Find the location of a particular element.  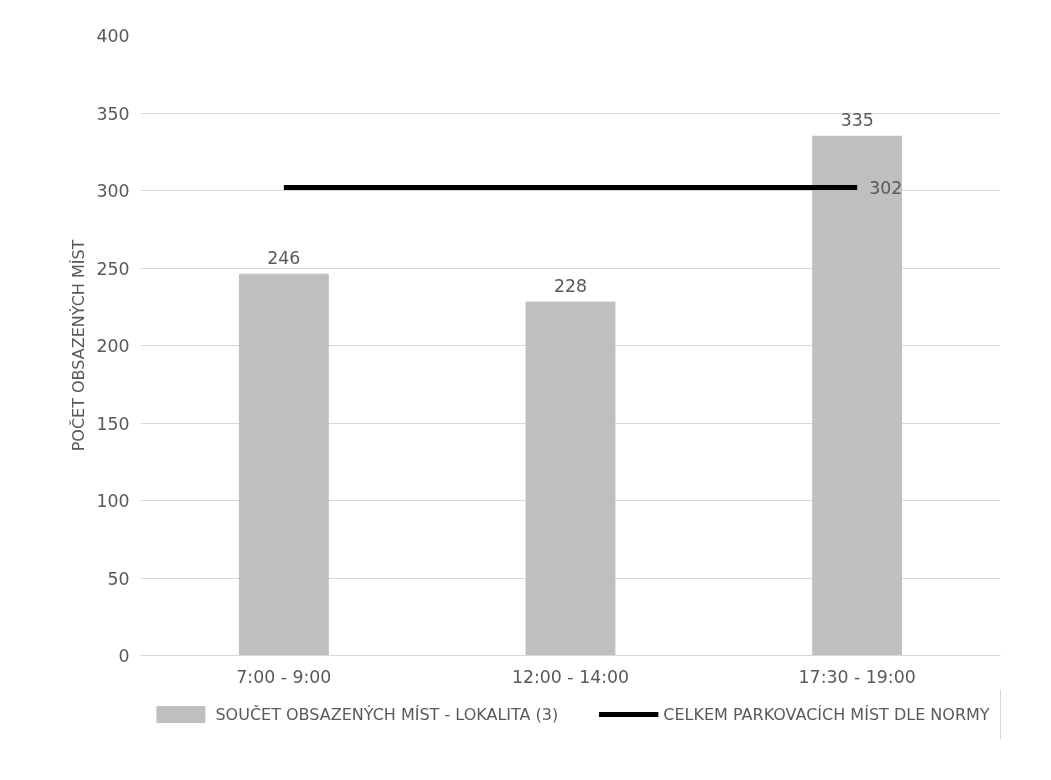

y-tick-label: 300 is located at coordinates (113, 191).